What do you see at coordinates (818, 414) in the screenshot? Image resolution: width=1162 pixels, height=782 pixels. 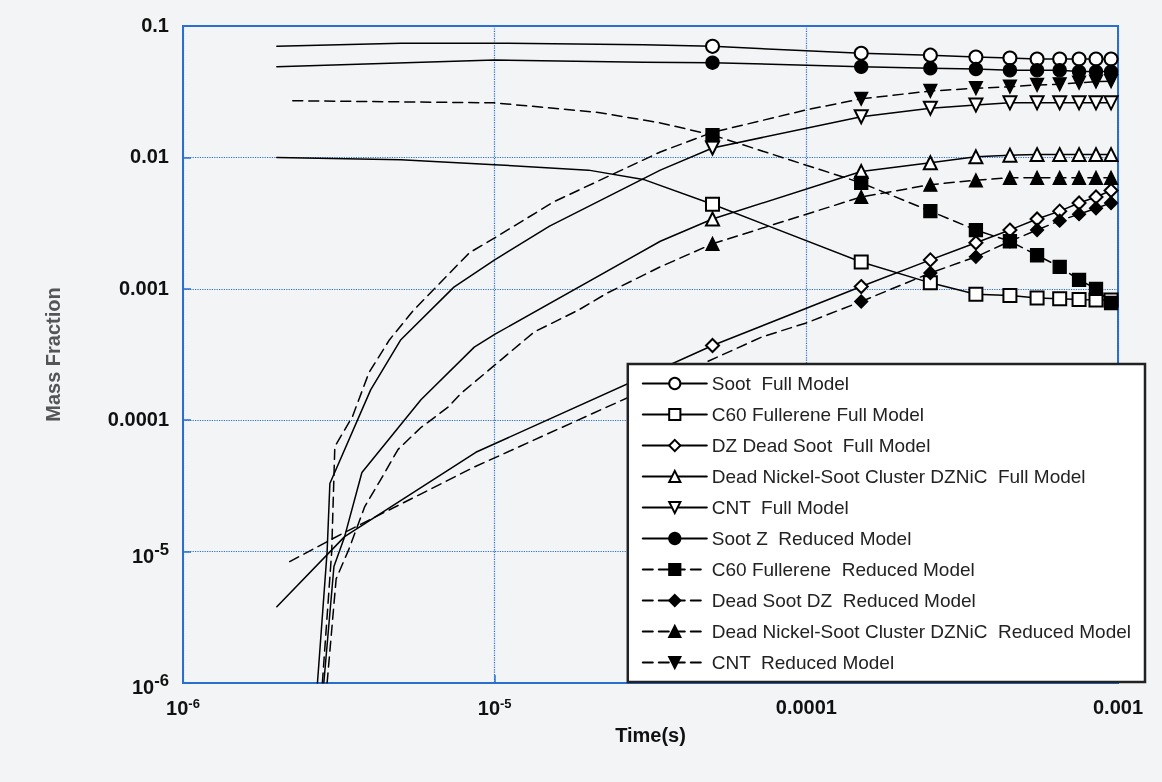 I see `legend-label: C60 Fullerene Full Model` at bounding box center [818, 414].